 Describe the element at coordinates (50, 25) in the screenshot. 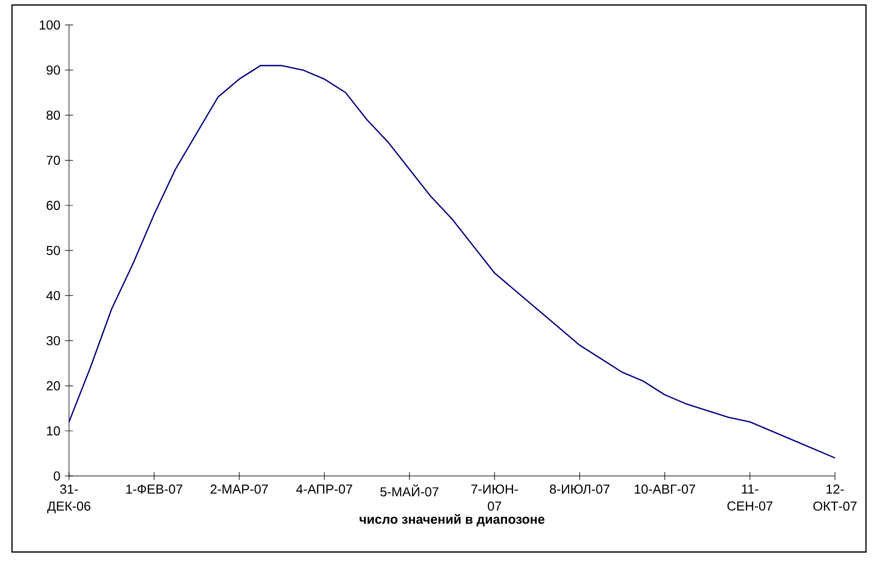

I see `y-tick-label: 100` at that location.